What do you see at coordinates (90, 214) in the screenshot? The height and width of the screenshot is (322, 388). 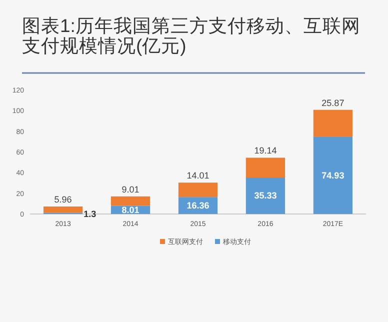 I see `data-label: 1.3` at bounding box center [90, 214].